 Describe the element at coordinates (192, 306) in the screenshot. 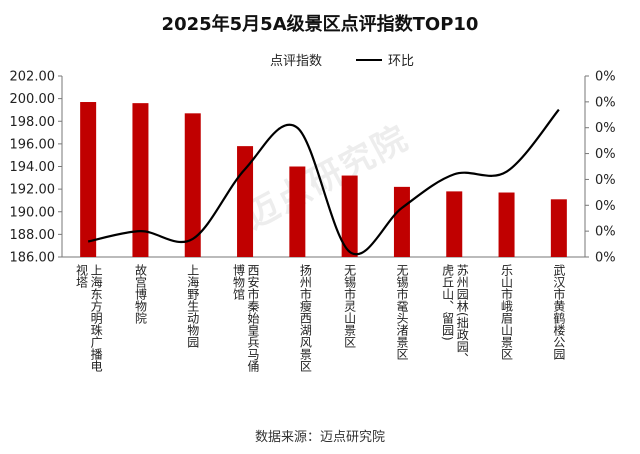

I see `category-label: 上海野生动物园` at that location.